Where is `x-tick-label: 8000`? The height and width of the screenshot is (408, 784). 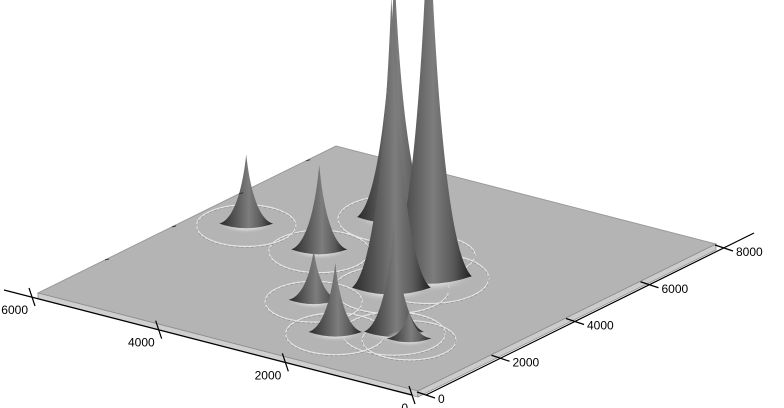
x-tick-label: 8000 is located at coordinates (749, 252).